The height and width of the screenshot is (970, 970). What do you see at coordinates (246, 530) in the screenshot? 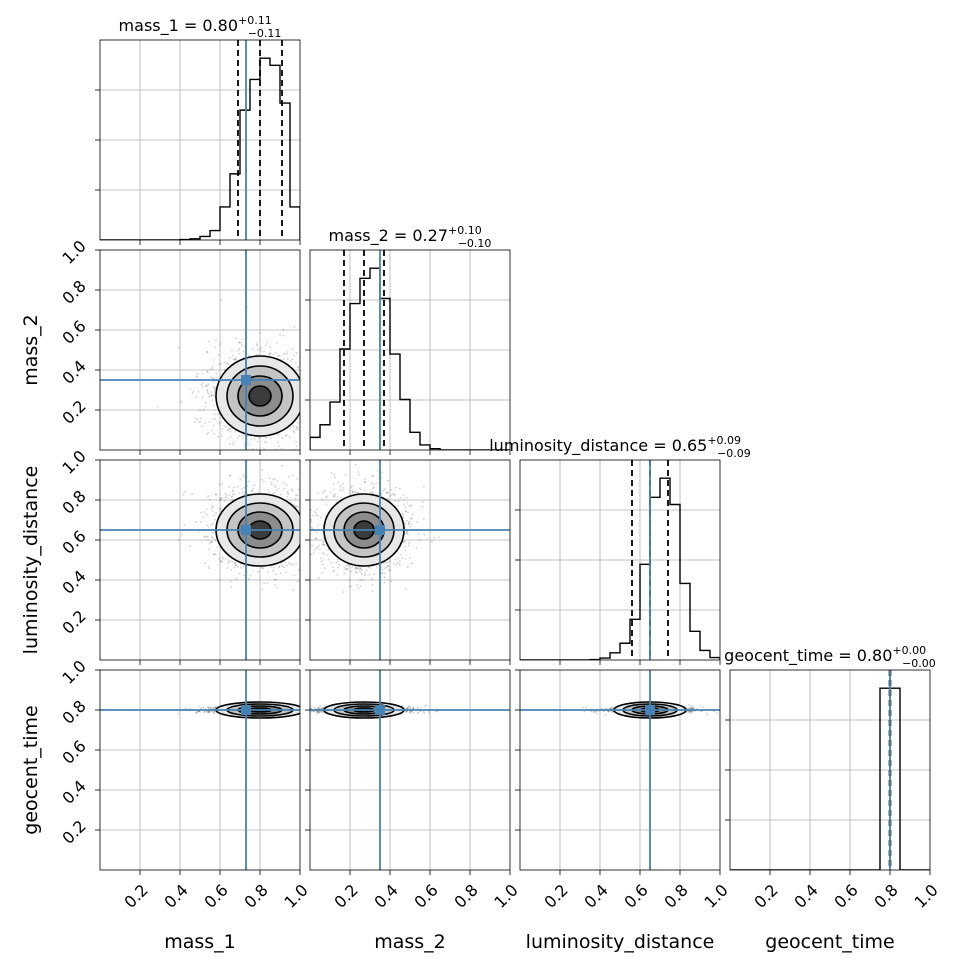
I see `truth-marker` at bounding box center [246, 530].